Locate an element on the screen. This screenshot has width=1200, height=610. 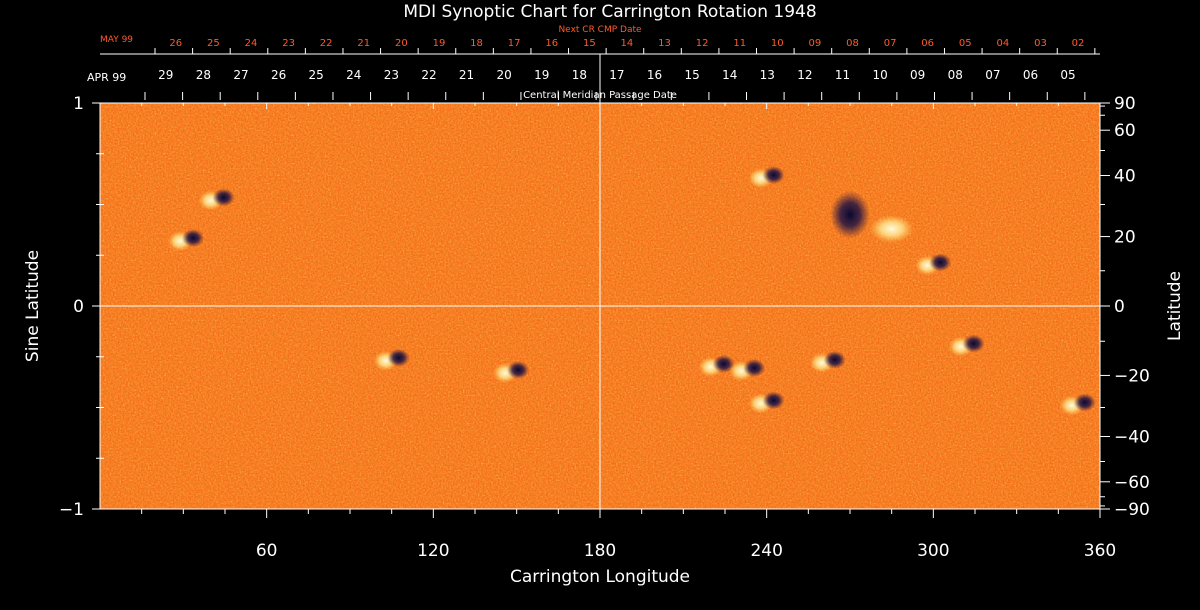
next-axis-date: 15 is located at coordinates (589, 43).